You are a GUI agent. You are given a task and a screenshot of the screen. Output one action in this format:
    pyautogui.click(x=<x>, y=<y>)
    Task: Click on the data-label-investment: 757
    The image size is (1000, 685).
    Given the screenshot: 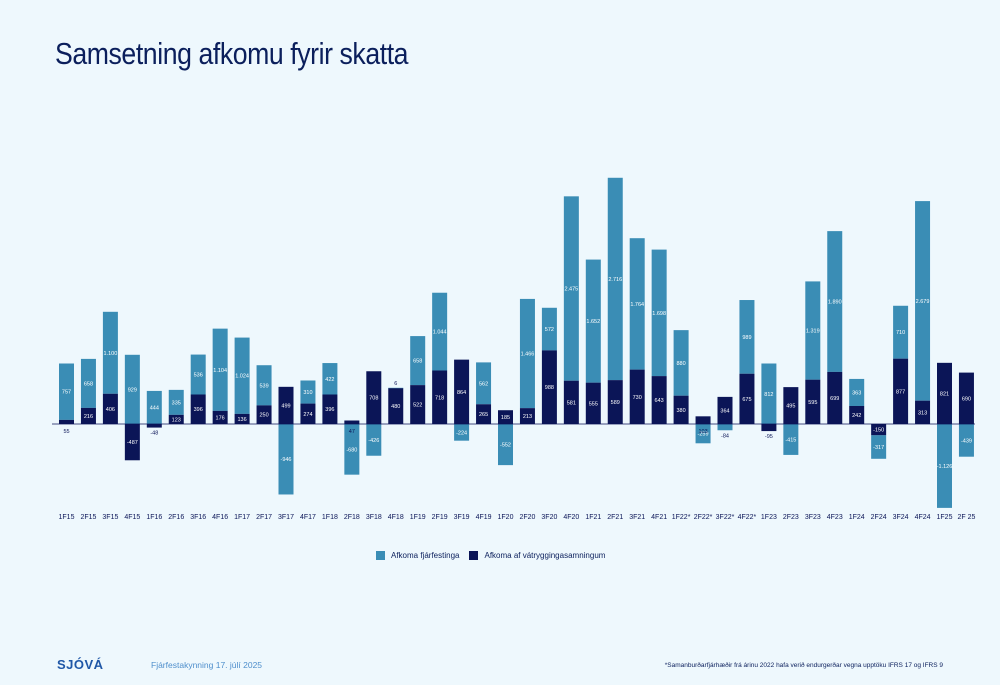 What is the action you would take?
    pyautogui.click(x=66, y=393)
    